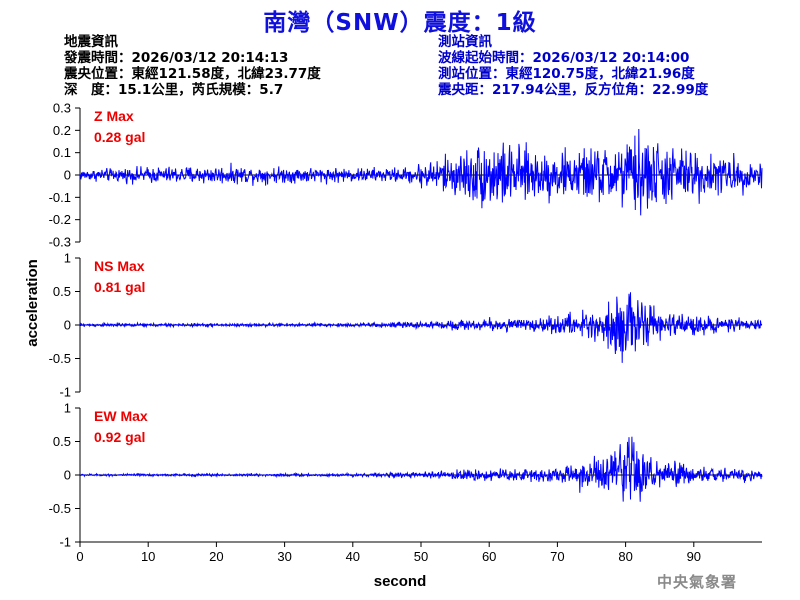 The width and height of the screenshot is (800, 600). What do you see at coordinates (119, 137) in the screenshot?
I see `z-max-value: 0.28 gal` at bounding box center [119, 137].